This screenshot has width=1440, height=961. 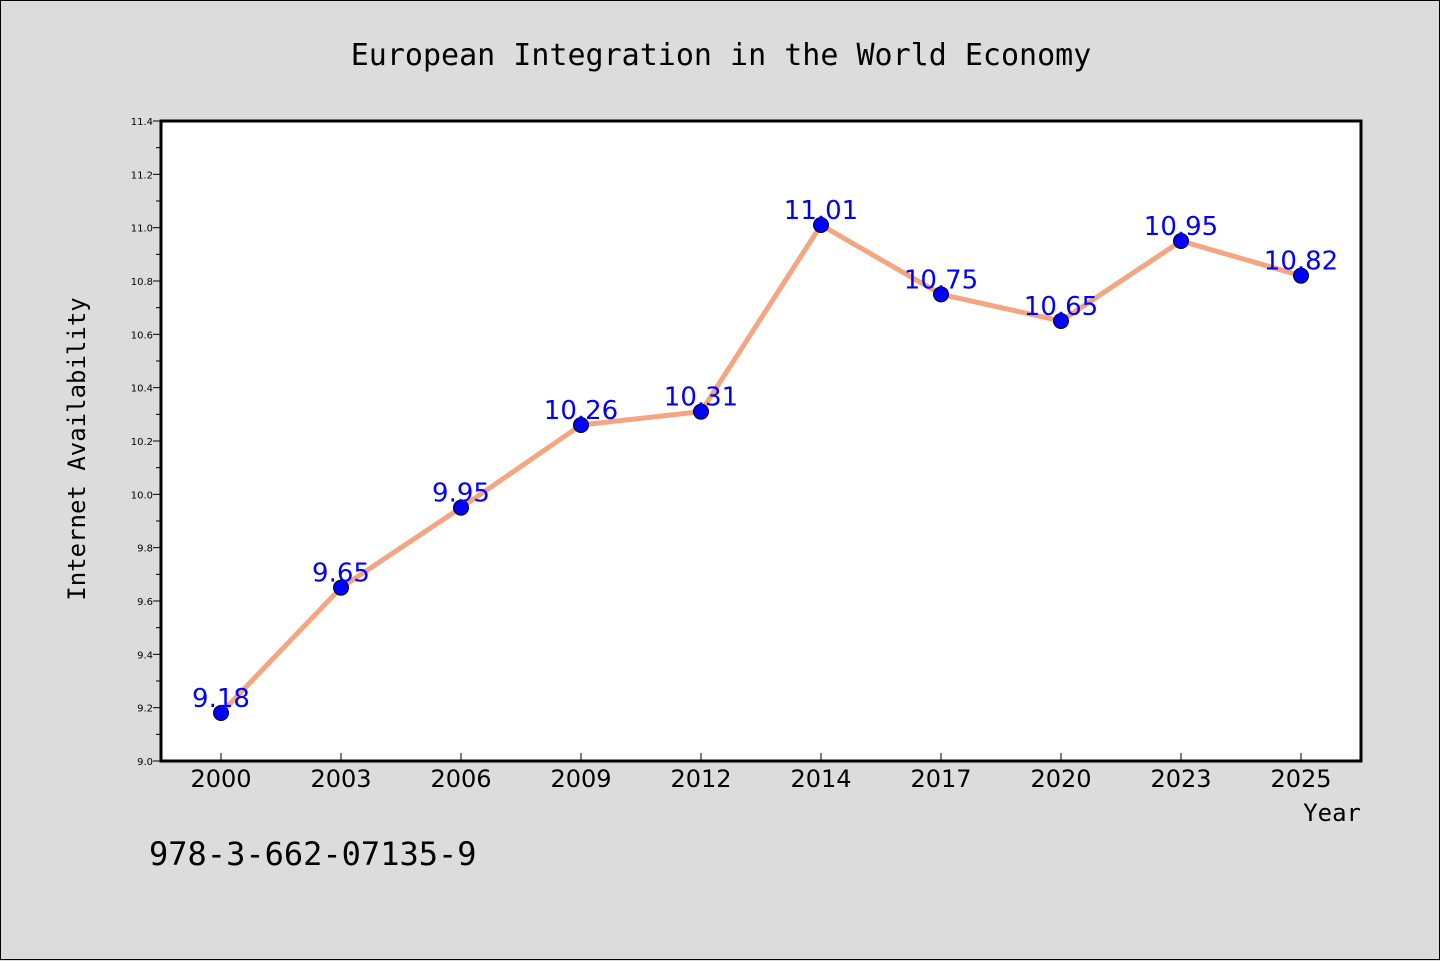 I want to click on data-label: 9.18, so click(x=221, y=699).